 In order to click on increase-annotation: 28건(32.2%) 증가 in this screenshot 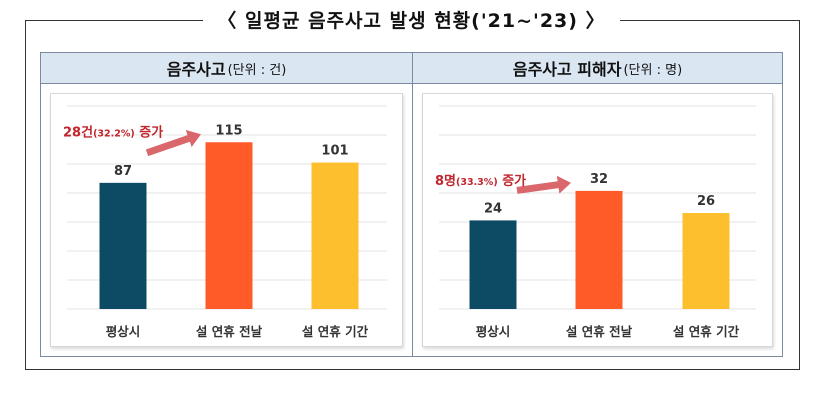, I will do `click(113, 132)`.